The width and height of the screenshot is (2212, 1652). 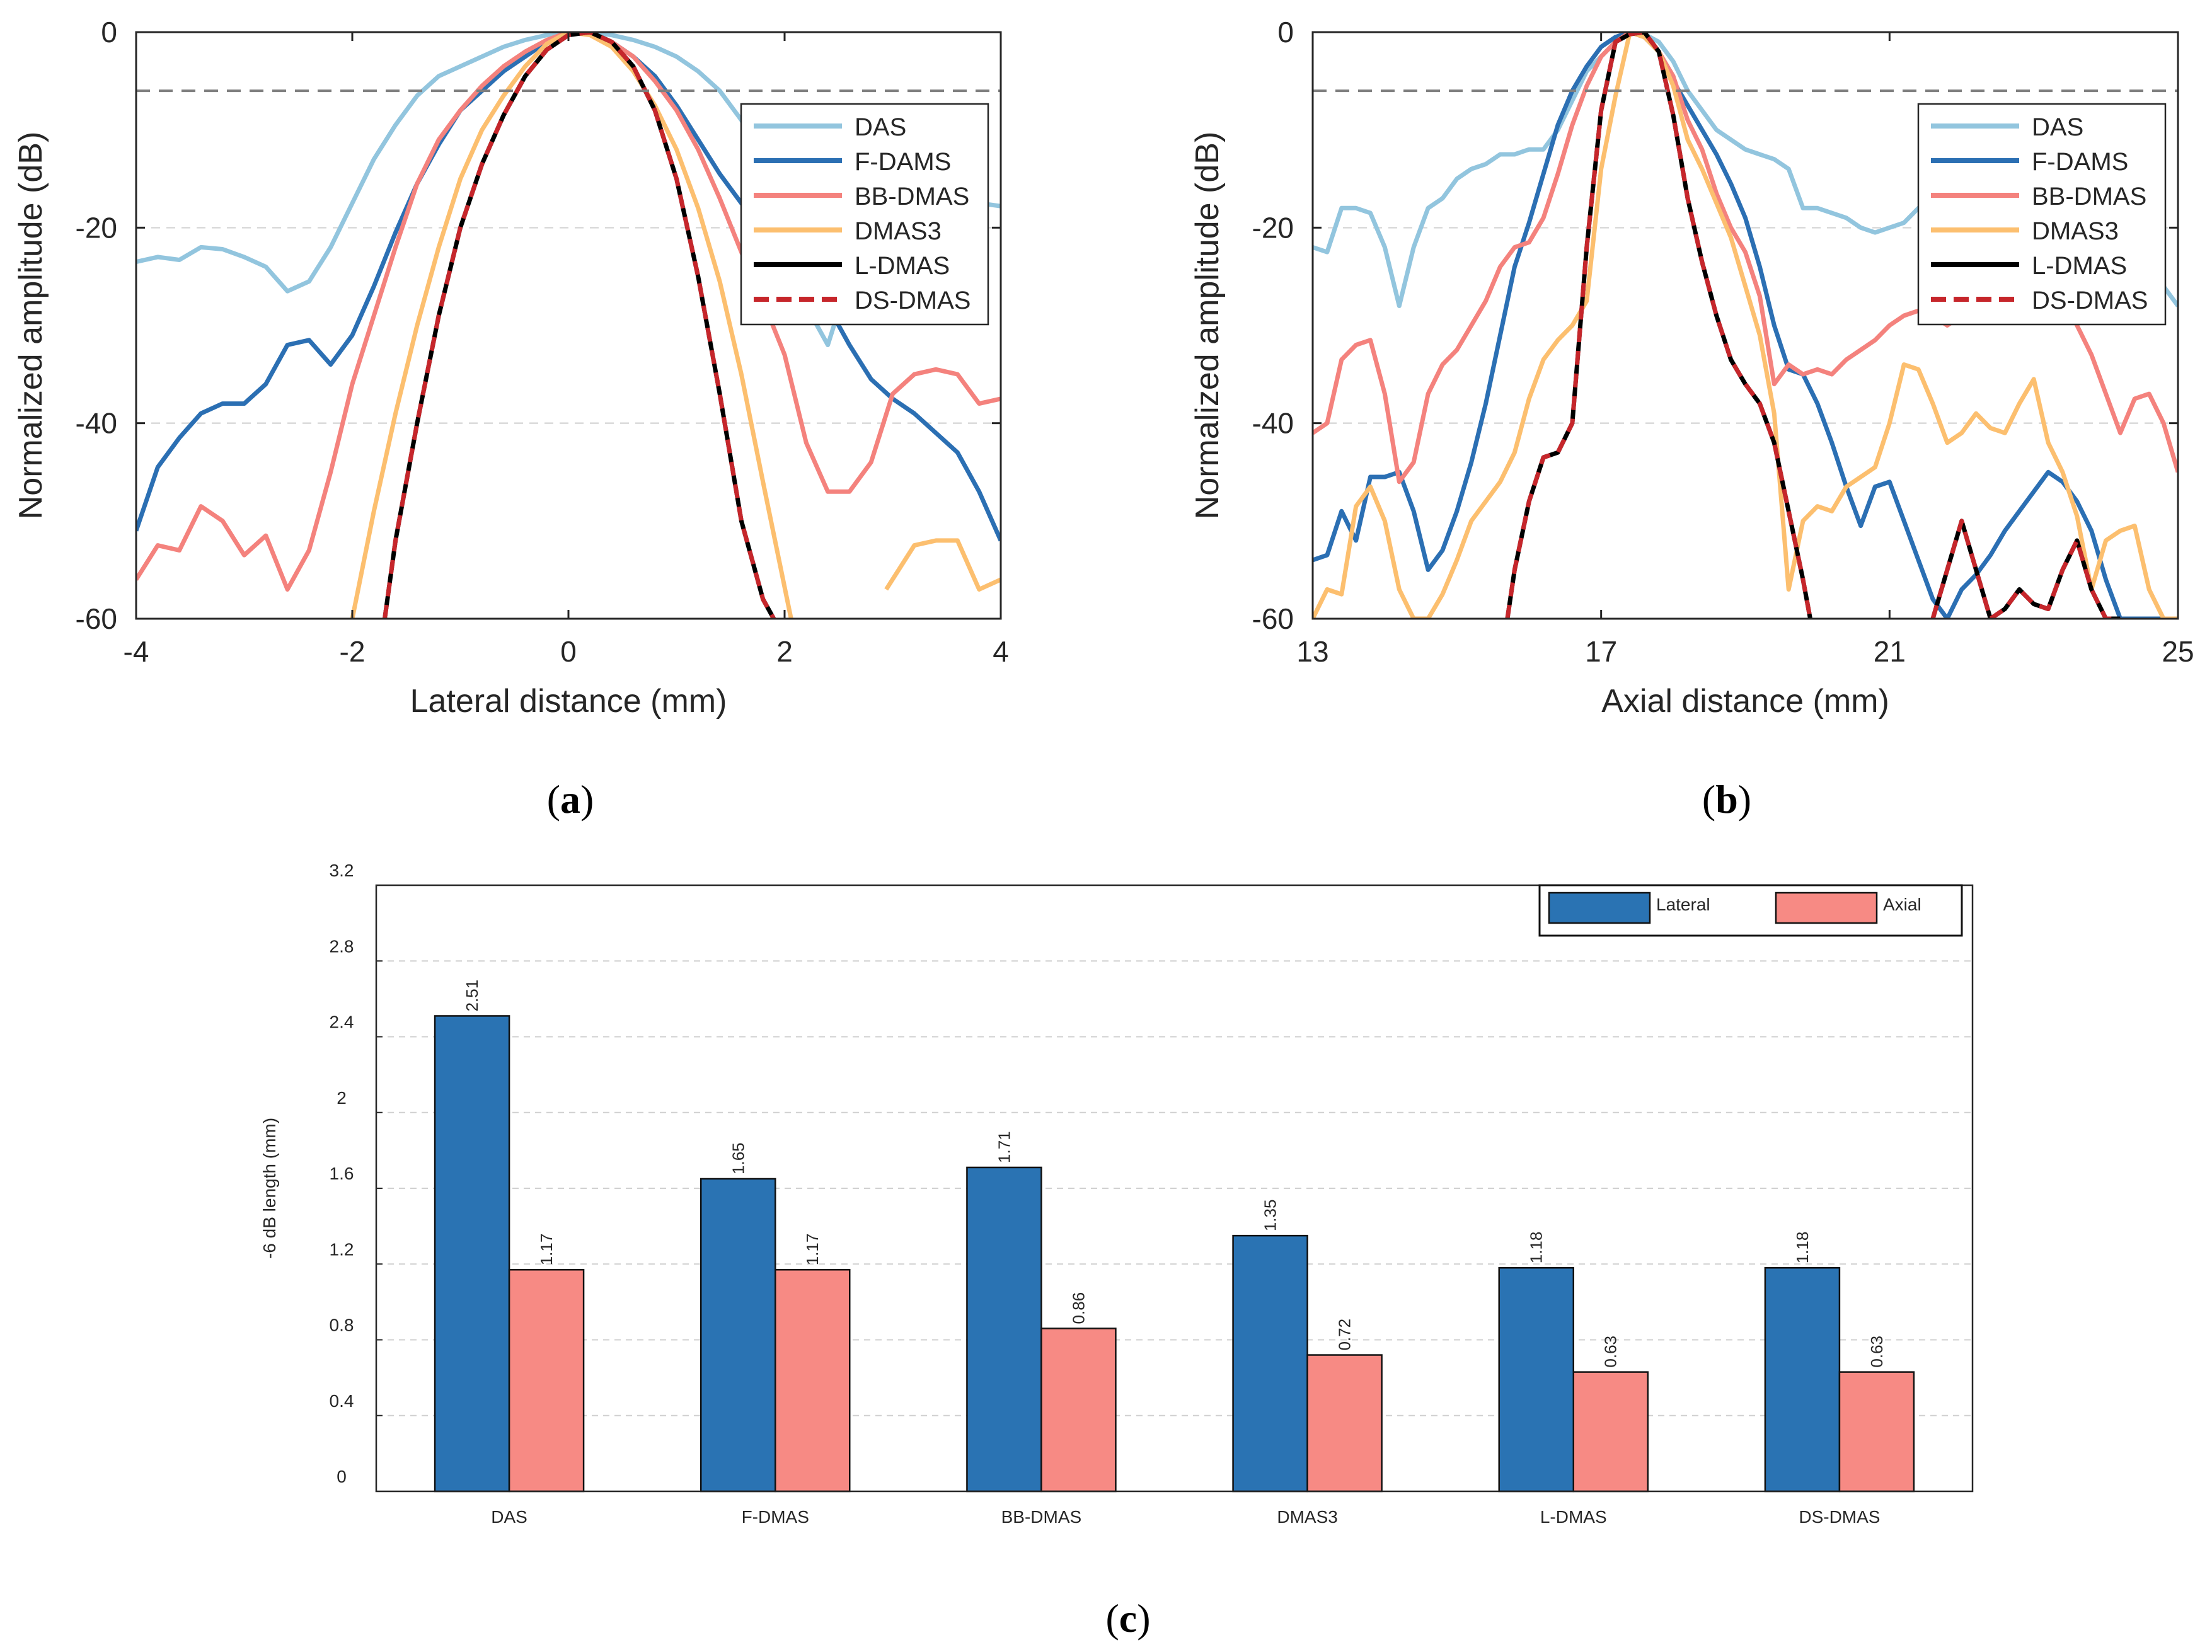 What do you see at coordinates (2090, 300) in the screenshot?
I see `legend-label-b-ds-dmas: DS-DMAS` at bounding box center [2090, 300].